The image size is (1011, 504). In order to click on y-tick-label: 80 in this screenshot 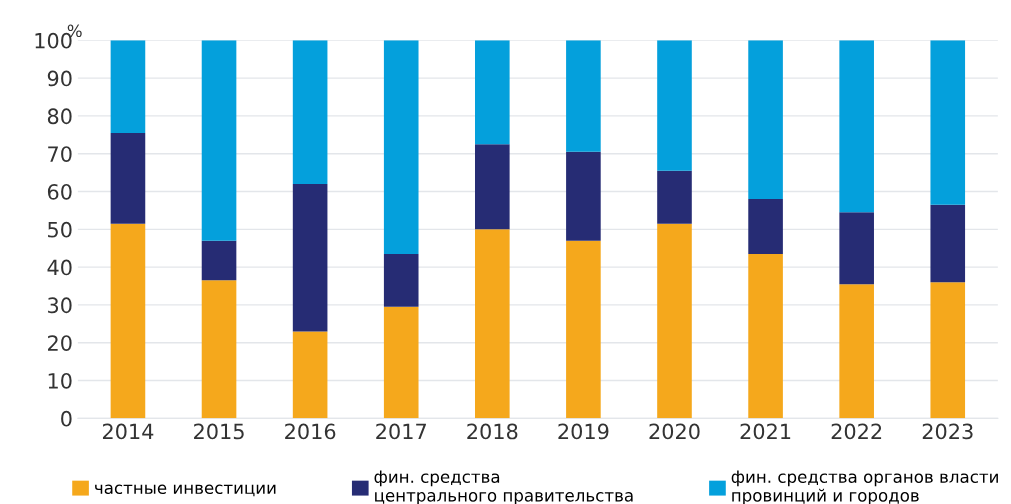, I will do `click(59, 116)`.